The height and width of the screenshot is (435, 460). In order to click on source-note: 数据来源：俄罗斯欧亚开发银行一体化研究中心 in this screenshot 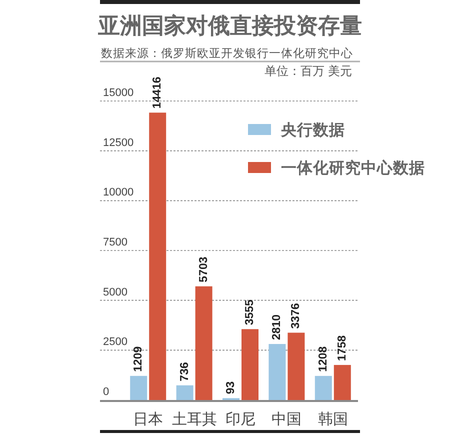, I will do `click(227, 53)`.